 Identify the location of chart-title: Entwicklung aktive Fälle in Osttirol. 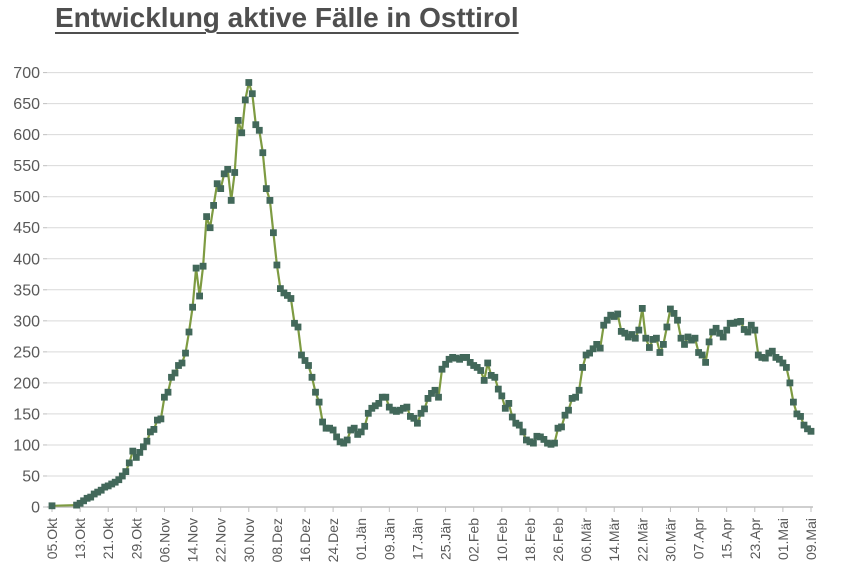
(287, 17).